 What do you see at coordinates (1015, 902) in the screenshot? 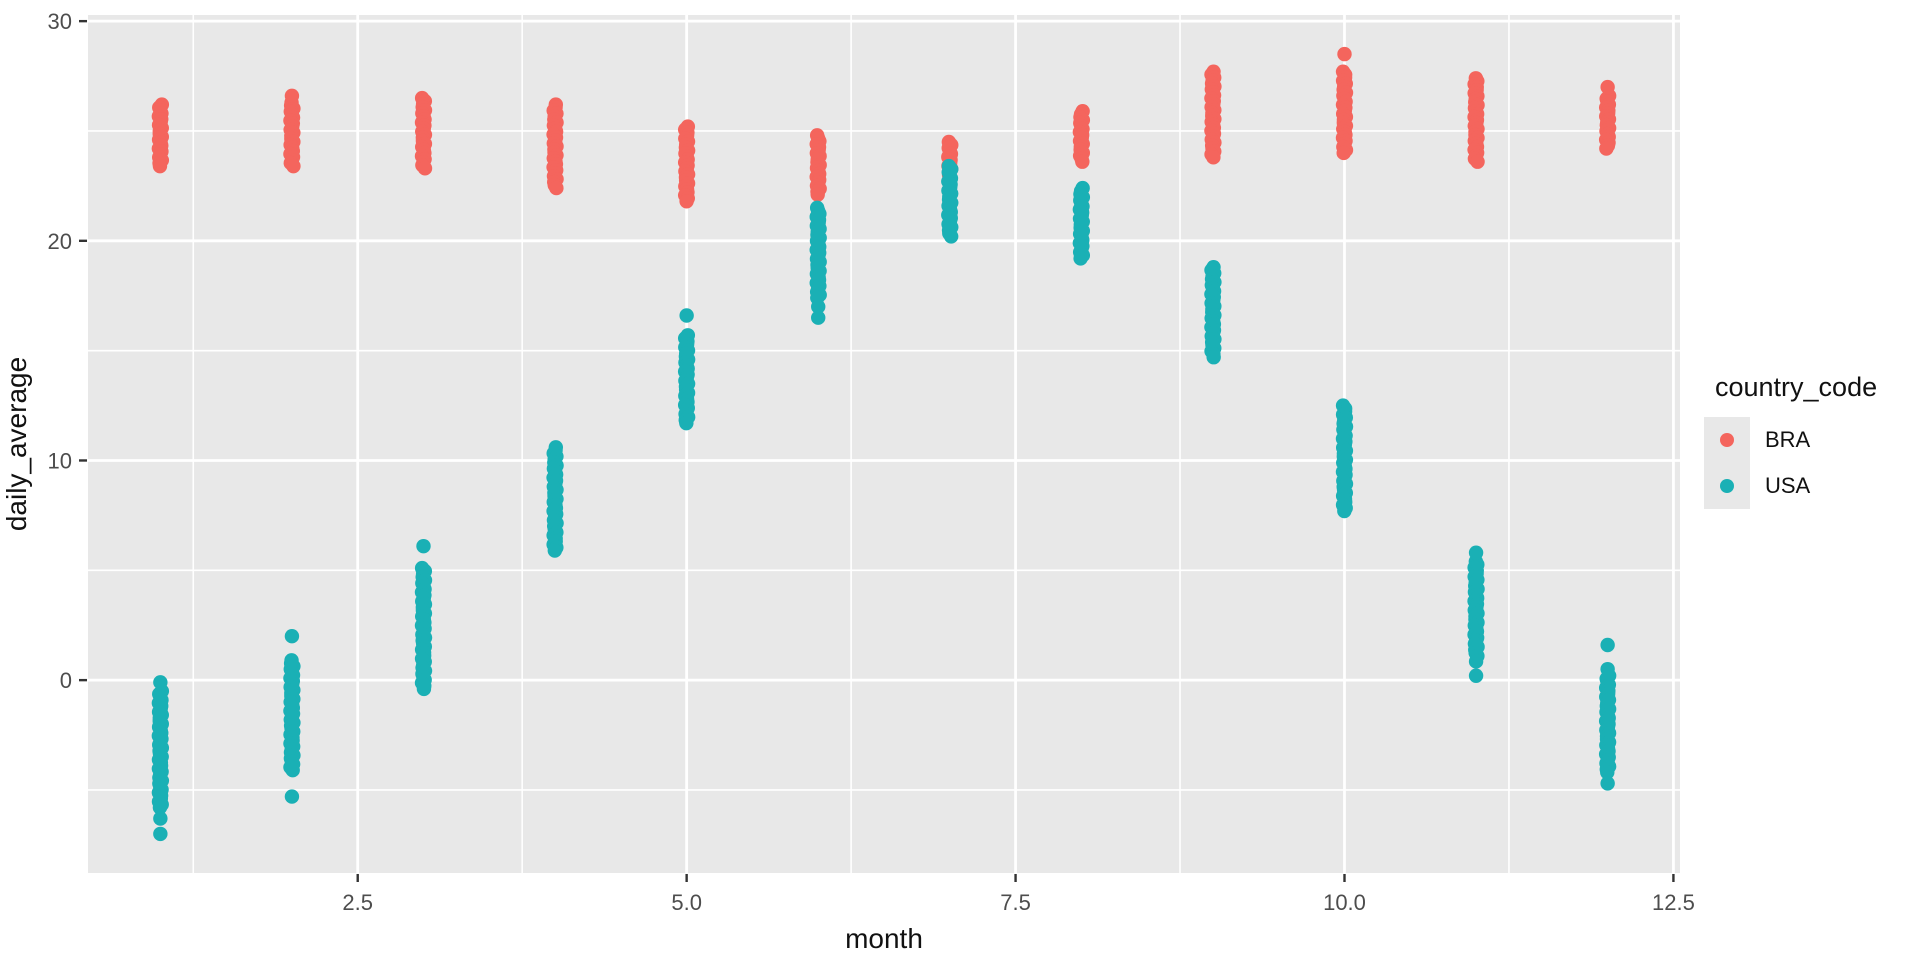
I see `x-tick-label: 7.5` at bounding box center [1015, 902].